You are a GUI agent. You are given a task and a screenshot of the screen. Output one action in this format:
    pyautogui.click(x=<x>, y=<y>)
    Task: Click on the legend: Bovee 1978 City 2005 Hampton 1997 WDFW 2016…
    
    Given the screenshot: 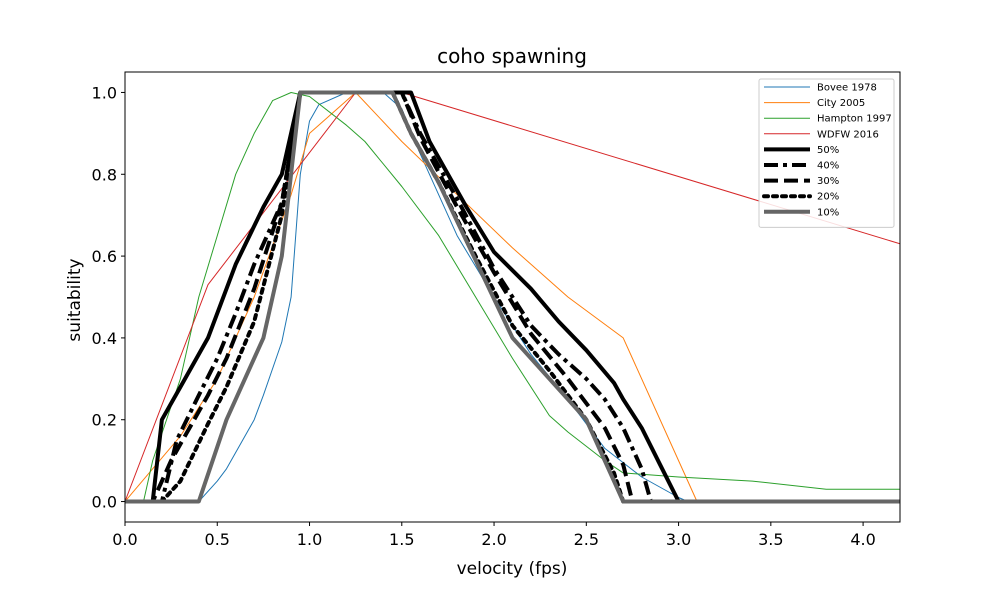 What is the action you would take?
    pyautogui.click(x=826, y=153)
    